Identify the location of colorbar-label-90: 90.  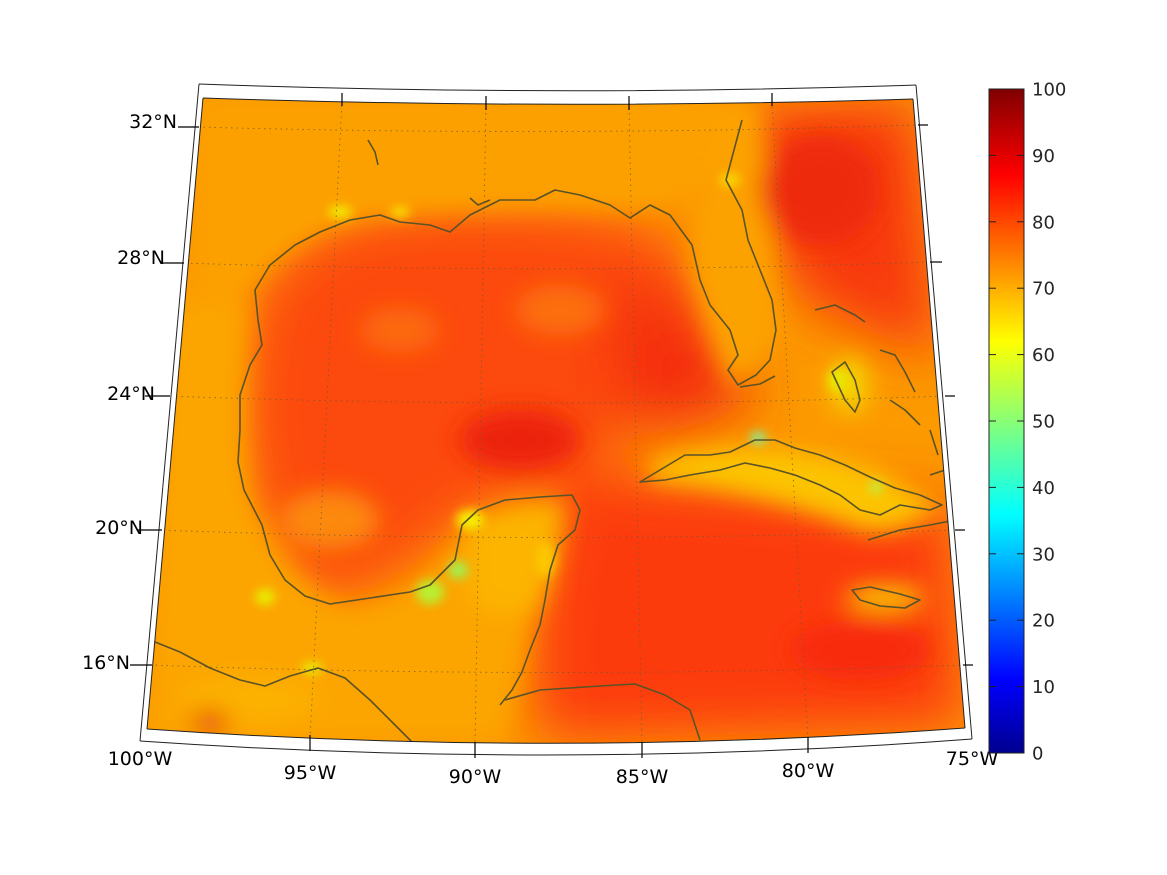
(1043, 156).